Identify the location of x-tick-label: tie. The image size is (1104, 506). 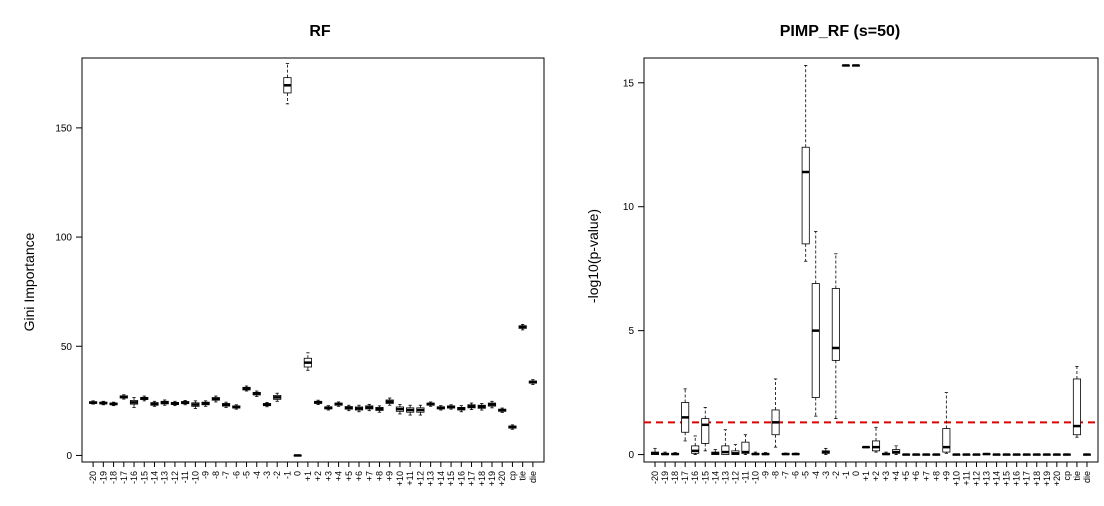
(1077, 476).